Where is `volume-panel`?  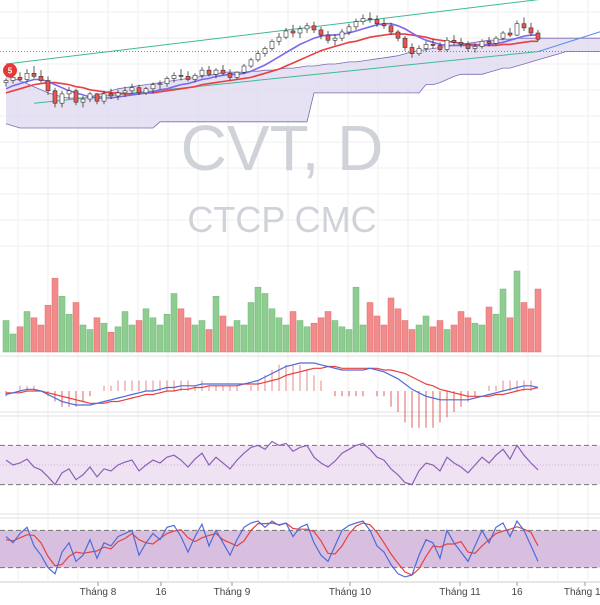
volume-panel is located at coordinates (272, 311).